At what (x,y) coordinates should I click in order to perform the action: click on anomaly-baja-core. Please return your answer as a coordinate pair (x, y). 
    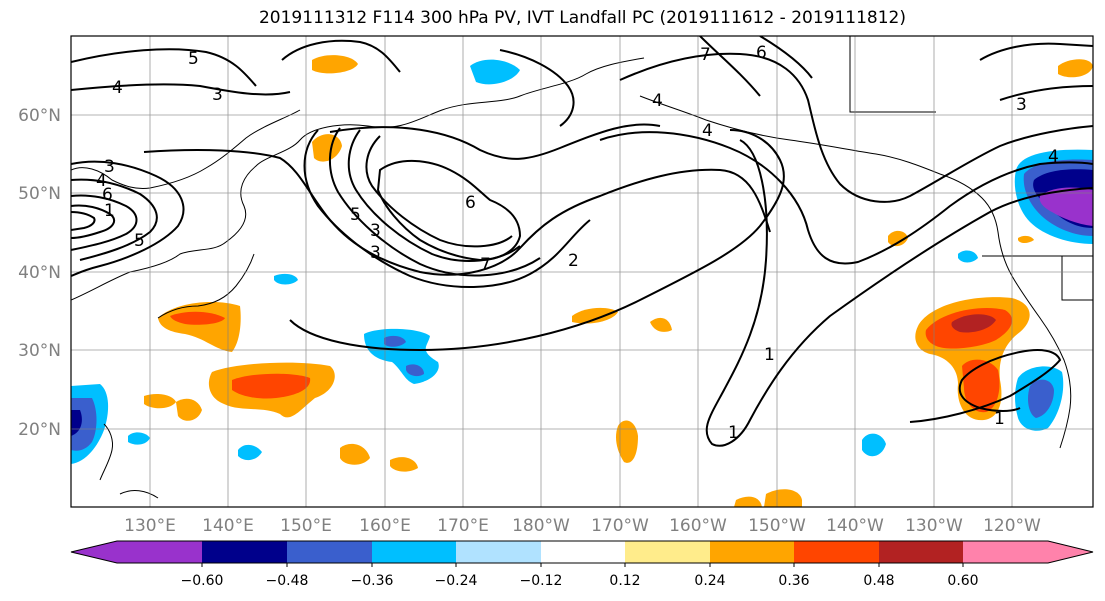
    Looking at the image, I should click on (981, 386).